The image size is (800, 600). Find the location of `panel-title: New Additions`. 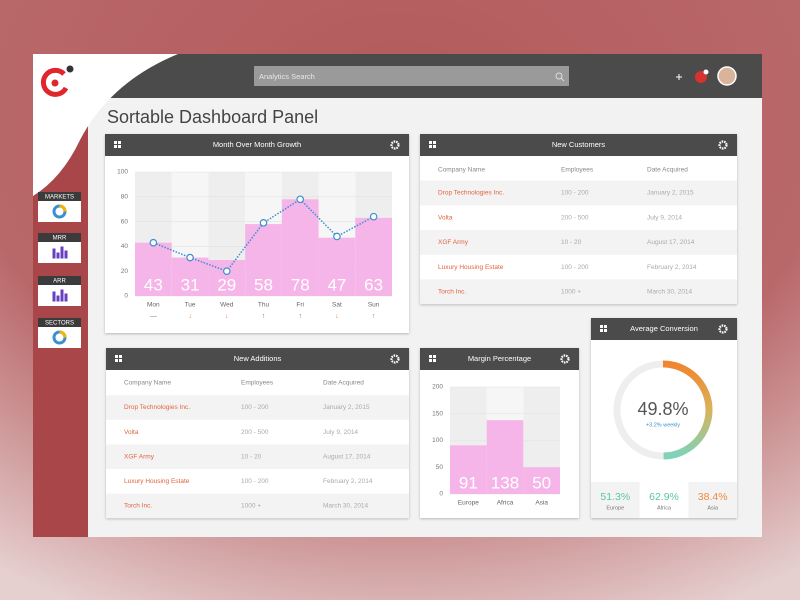

panel-title: New Additions is located at coordinates (258, 358).